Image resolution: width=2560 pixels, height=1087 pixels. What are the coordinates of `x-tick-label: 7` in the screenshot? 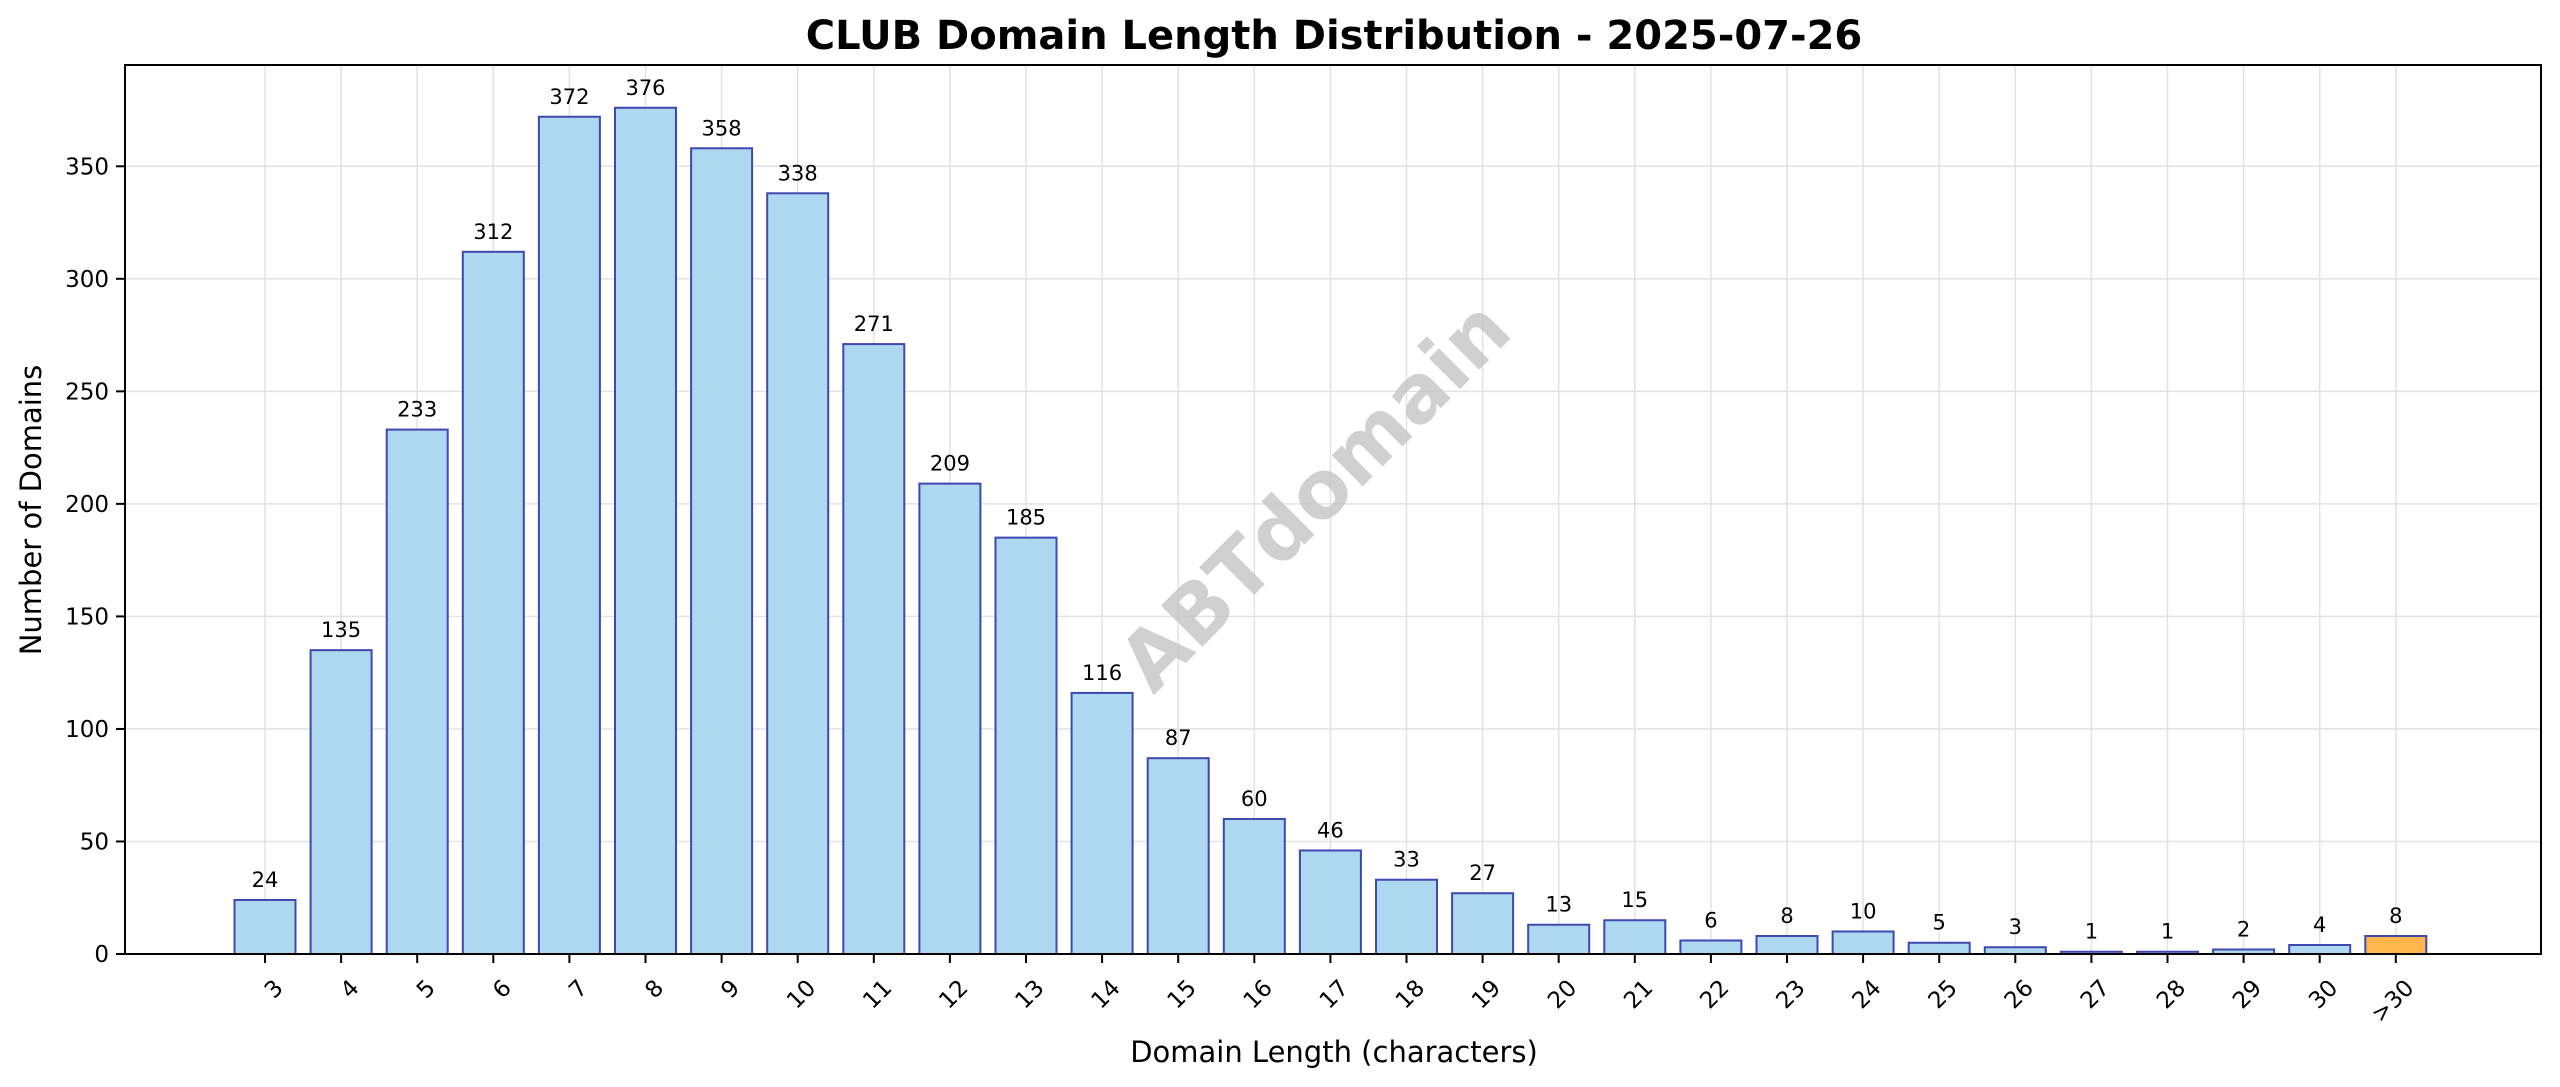 It's located at (578, 989).